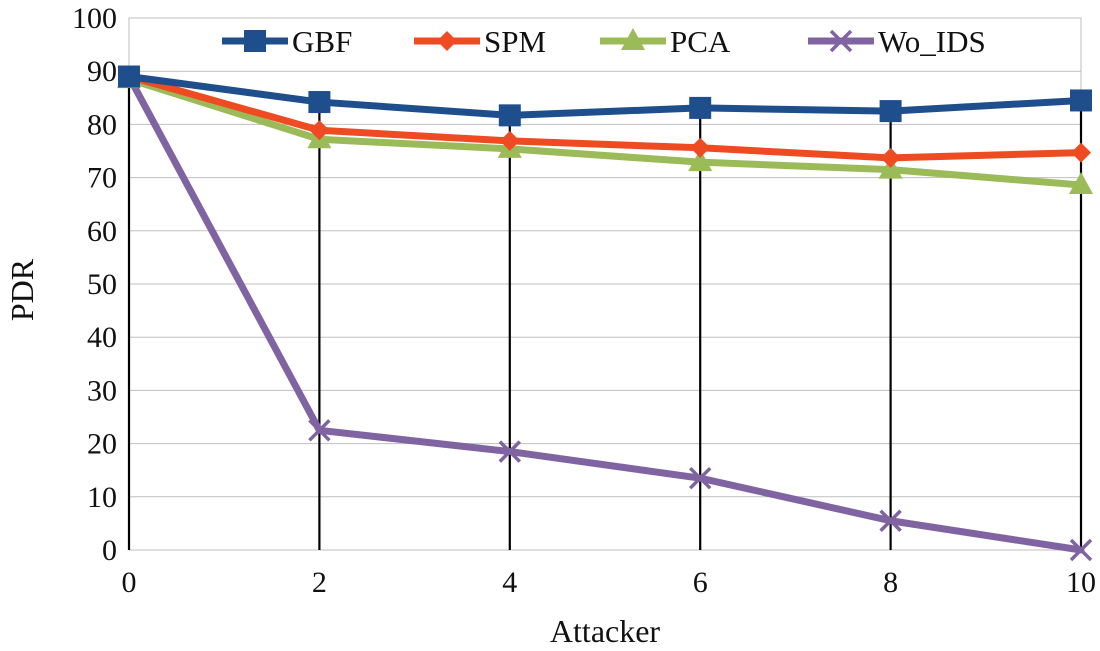  What do you see at coordinates (94, 18) in the screenshot?
I see `y-tick-label: 100` at bounding box center [94, 18].